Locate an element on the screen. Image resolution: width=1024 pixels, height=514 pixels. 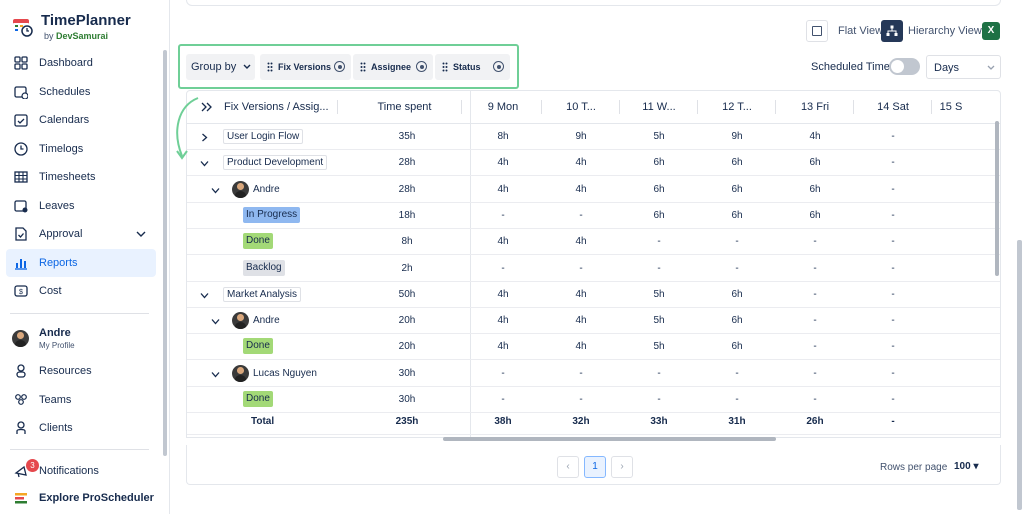
next-page-button: › is located at coordinates (622, 467).